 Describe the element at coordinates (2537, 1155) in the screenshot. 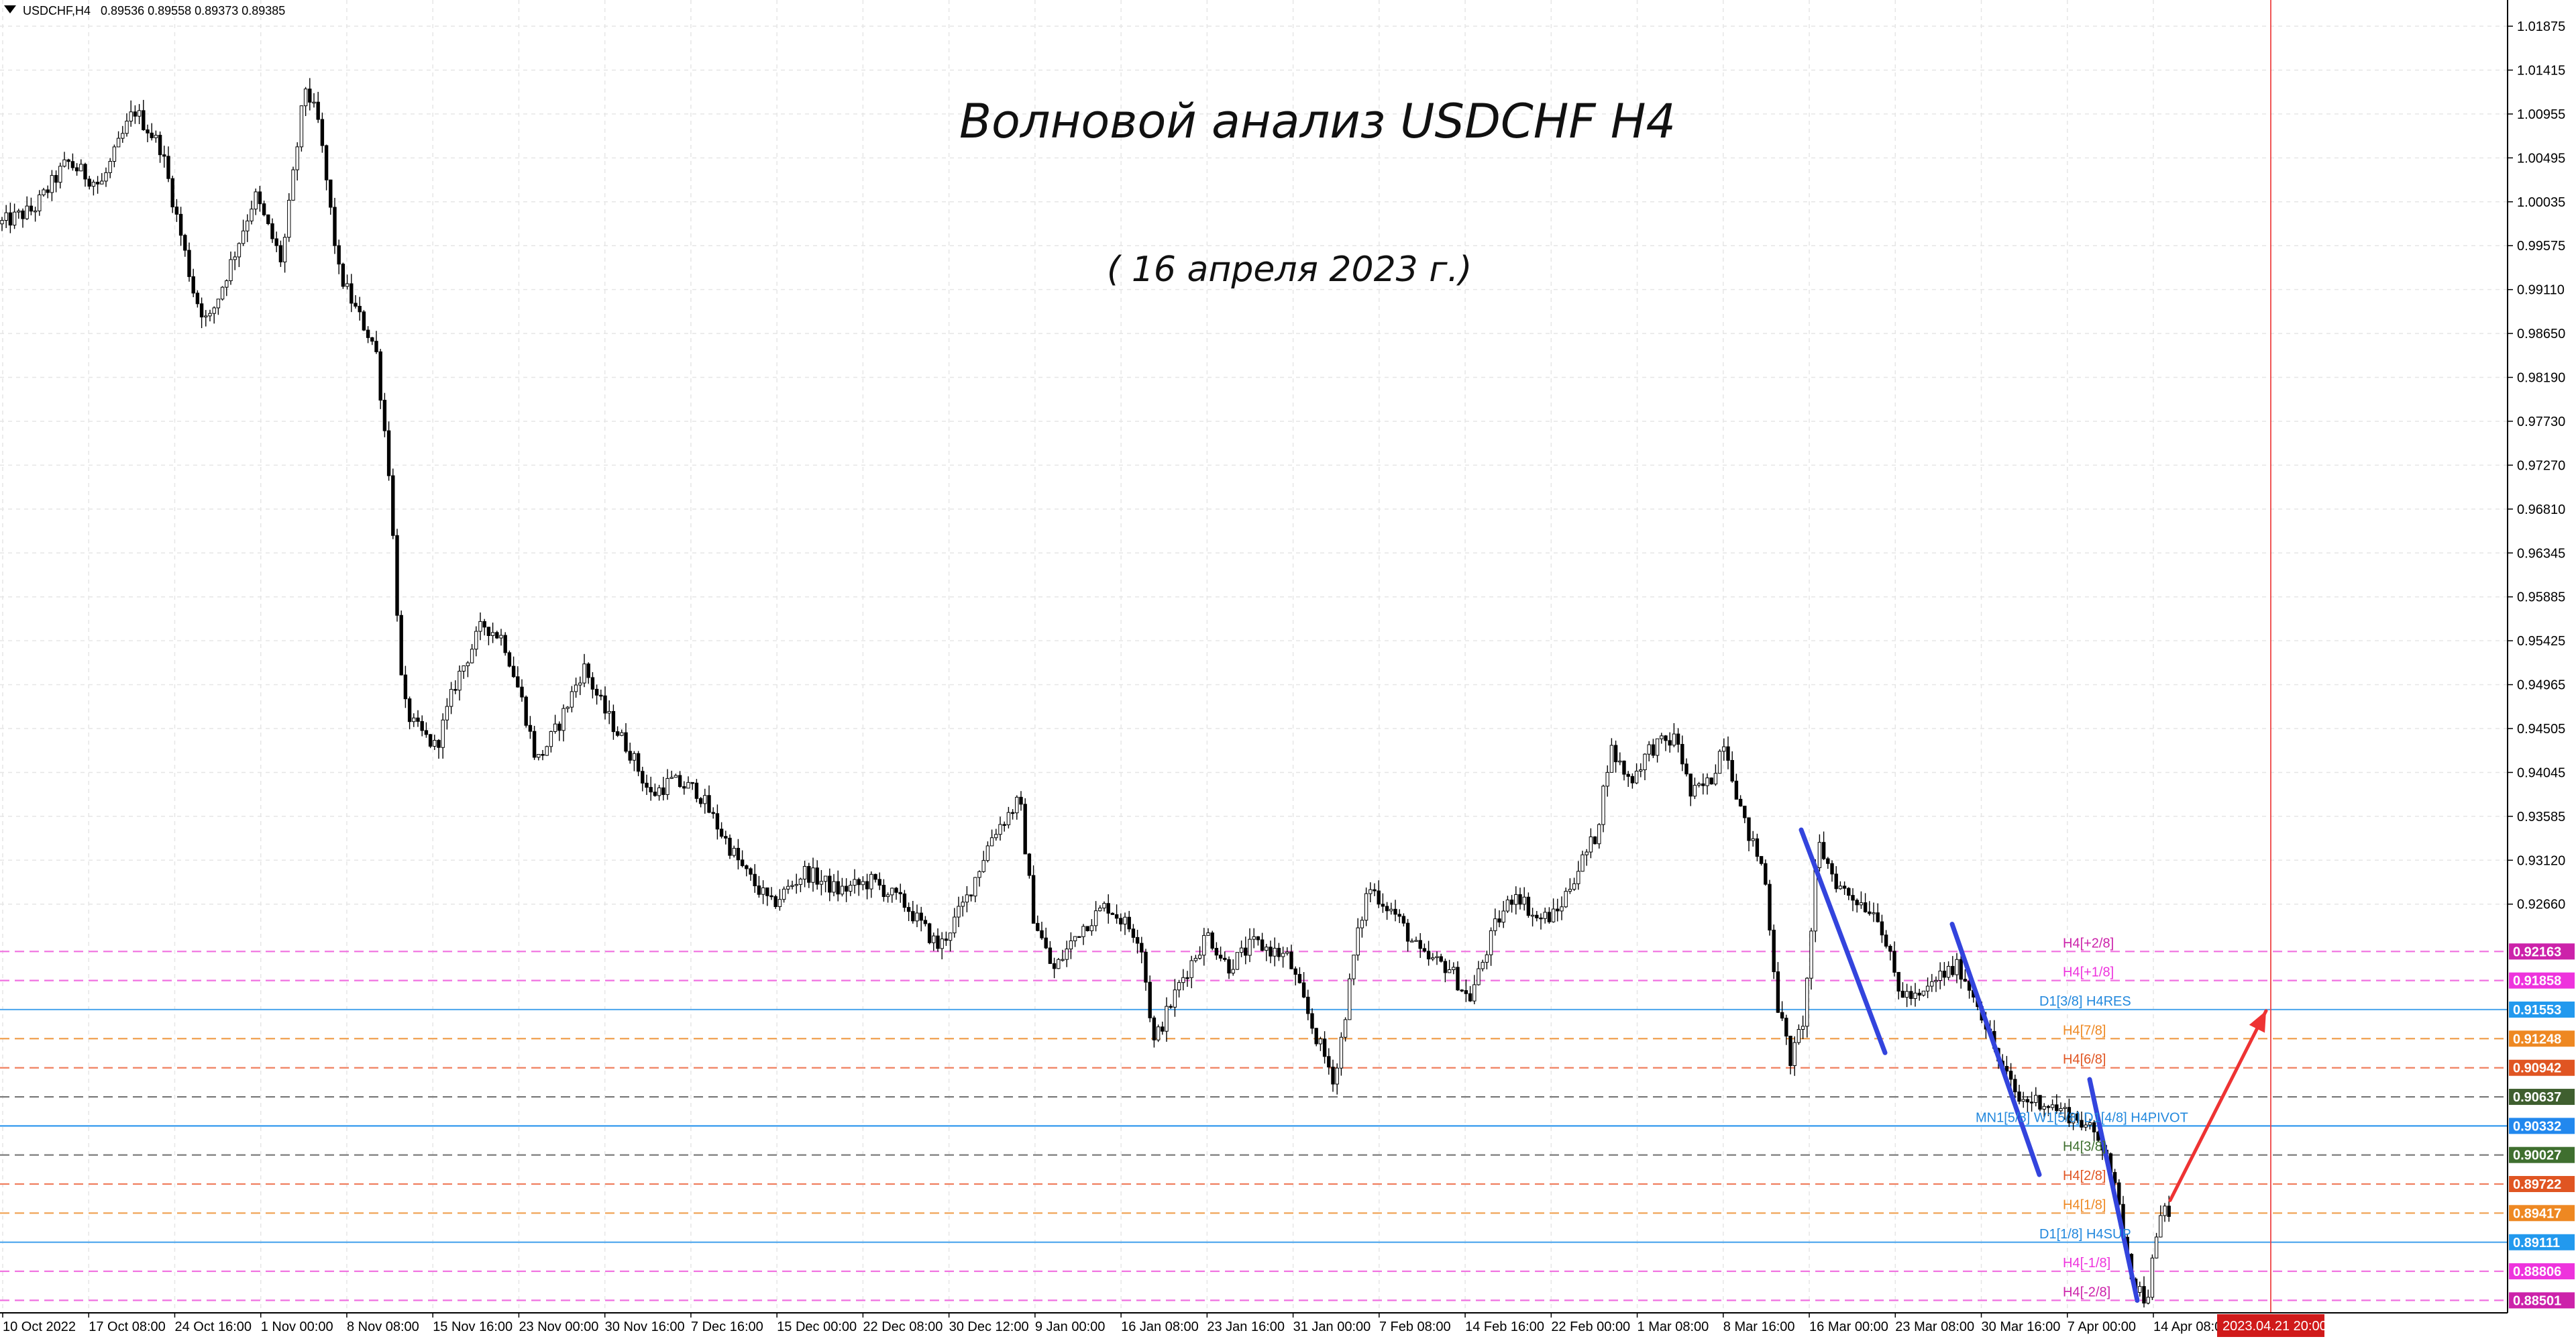

I see `price-tag-label: 0.90027` at that location.